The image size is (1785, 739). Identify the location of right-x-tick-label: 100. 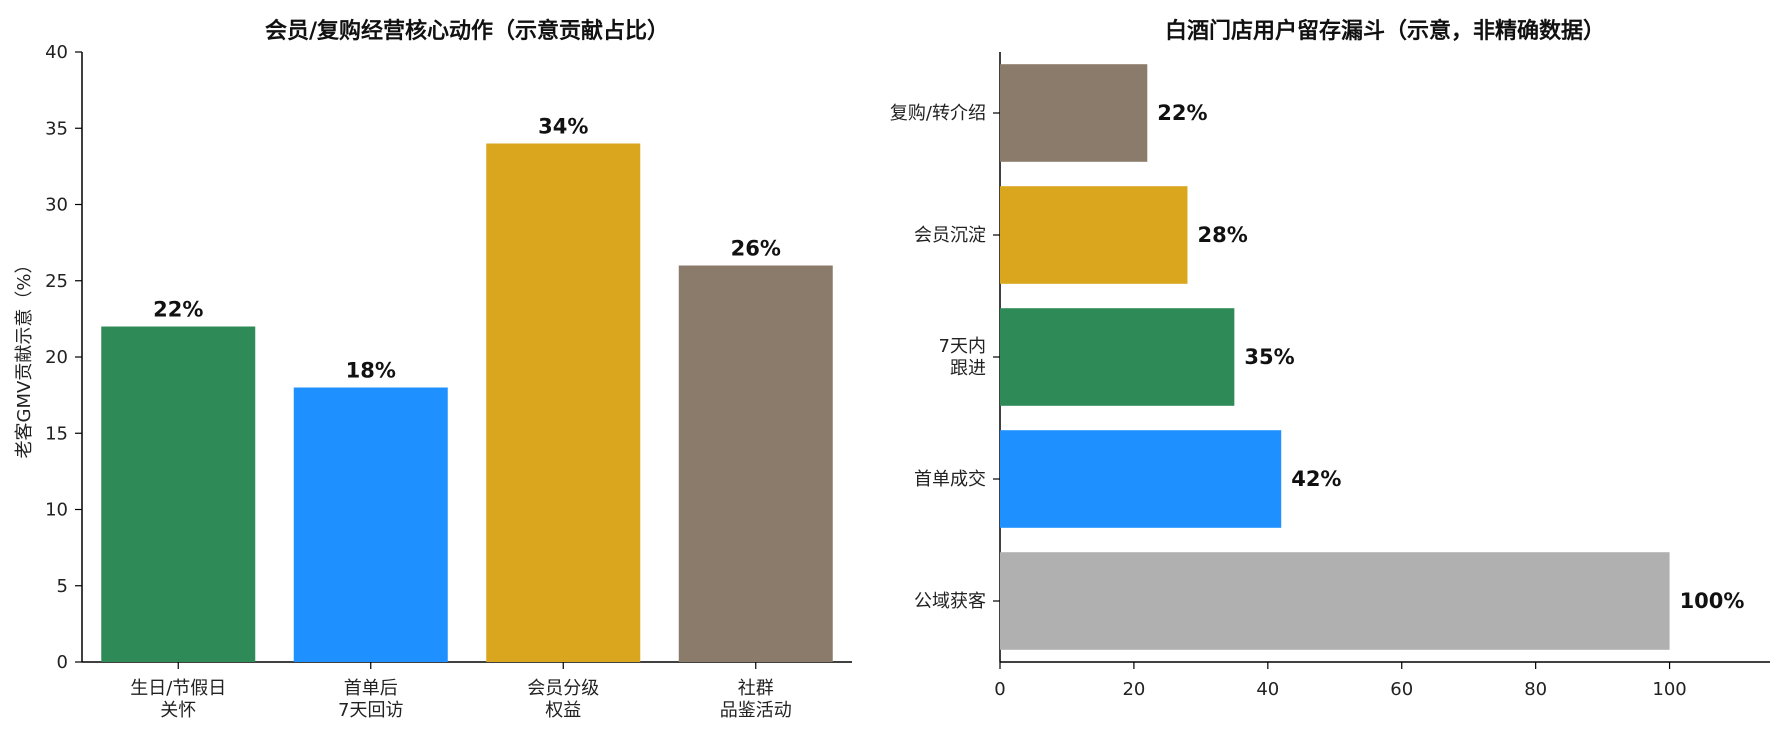
(1669, 689).